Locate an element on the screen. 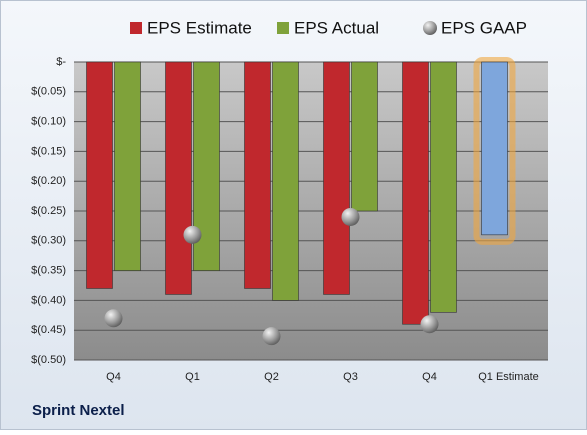 The height and width of the screenshot is (435, 587). footer: Sprint Nextel is located at coordinates (78, 410).